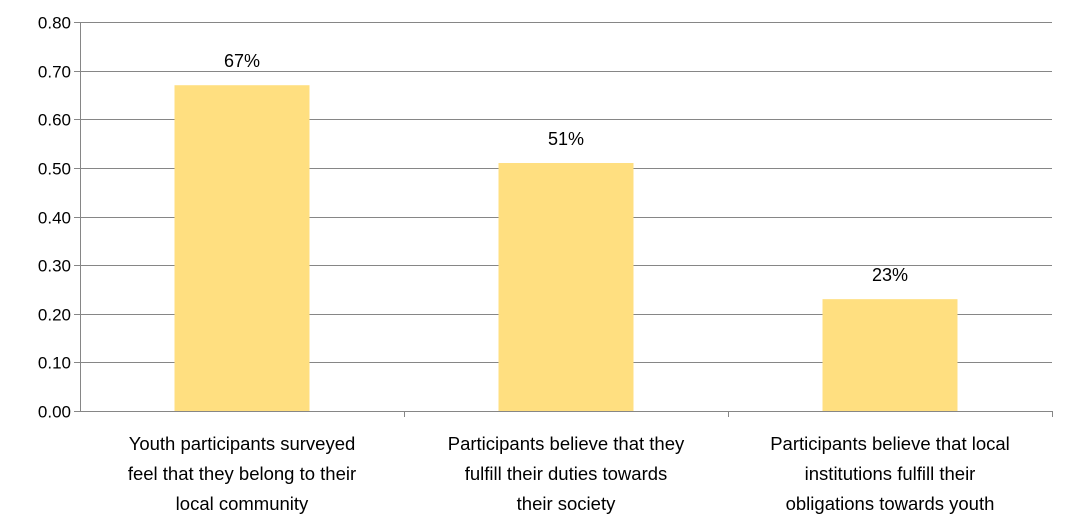 Image resolution: width=1077 pixels, height=523 pixels. What do you see at coordinates (54, 266) in the screenshot?
I see `y-tick-label: 0.30` at bounding box center [54, 266].